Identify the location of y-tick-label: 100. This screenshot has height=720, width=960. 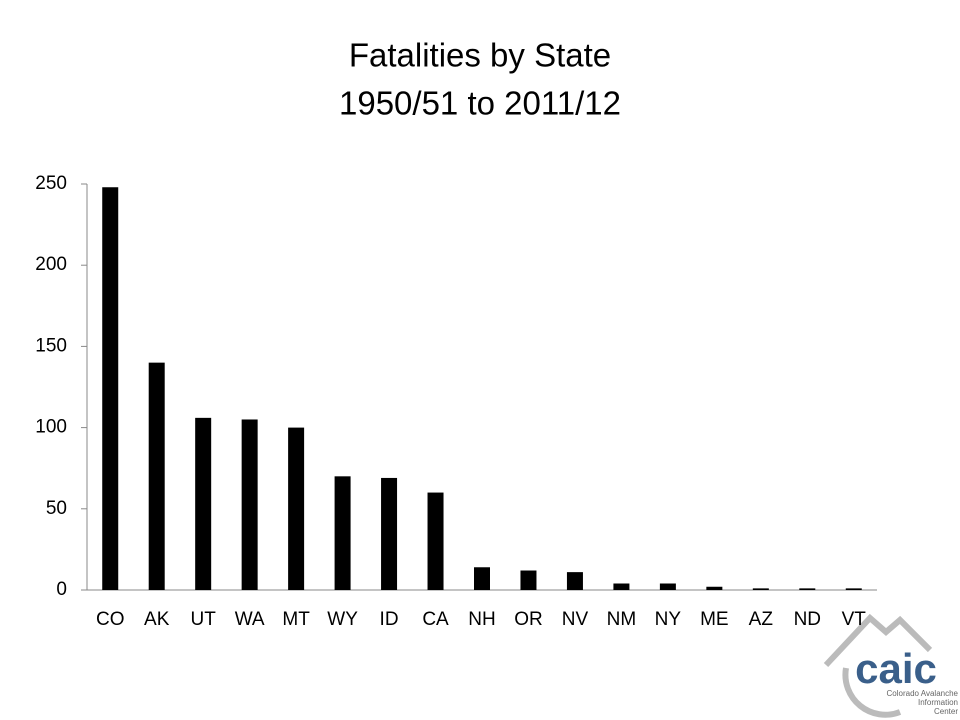
(51, 427).